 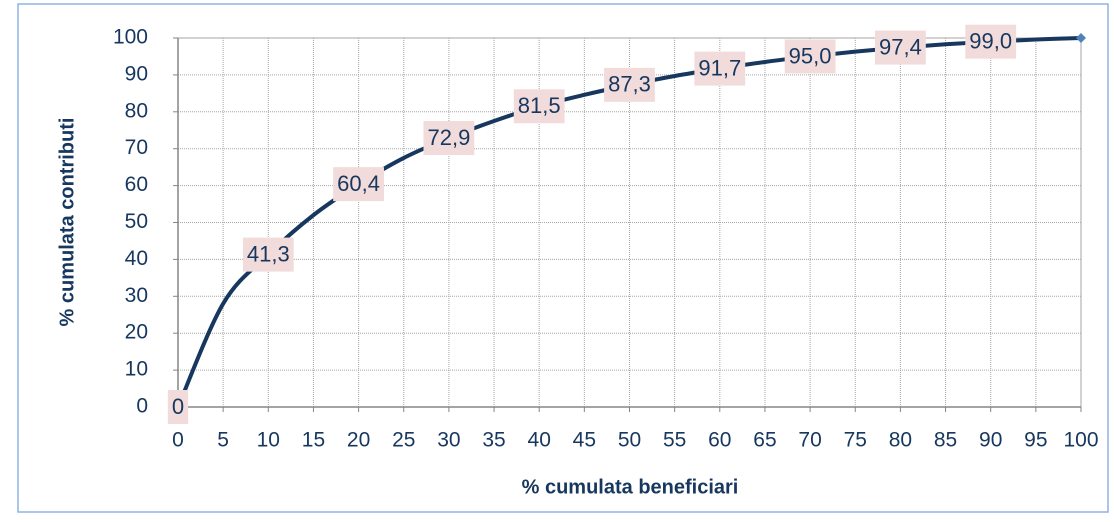 What do you see at coordinates (1080, 440) in the screenshot?
I see `x-tick-label: 100` at bounding box center [1080, 440].